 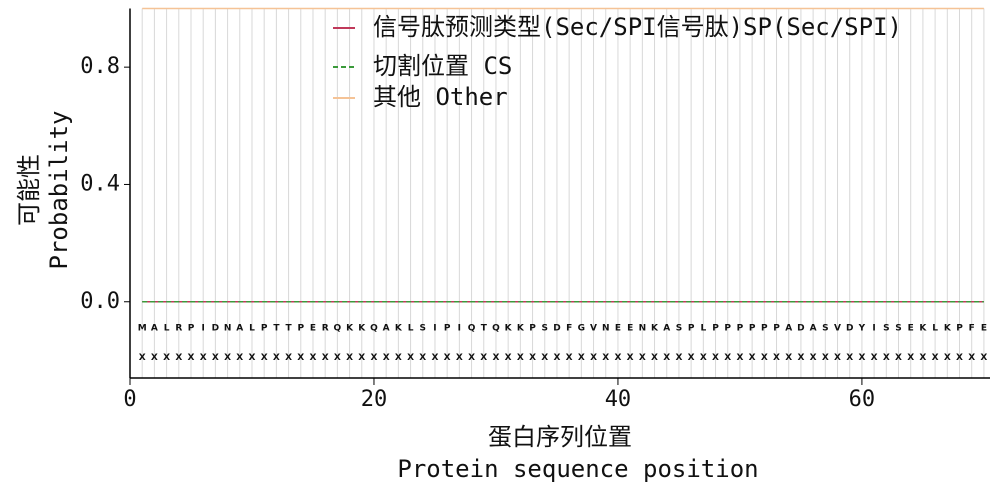 What do you see at coordinates (593, 329) in the screenshot?
I see `residue-label: V` at bounding box center [593, 329].